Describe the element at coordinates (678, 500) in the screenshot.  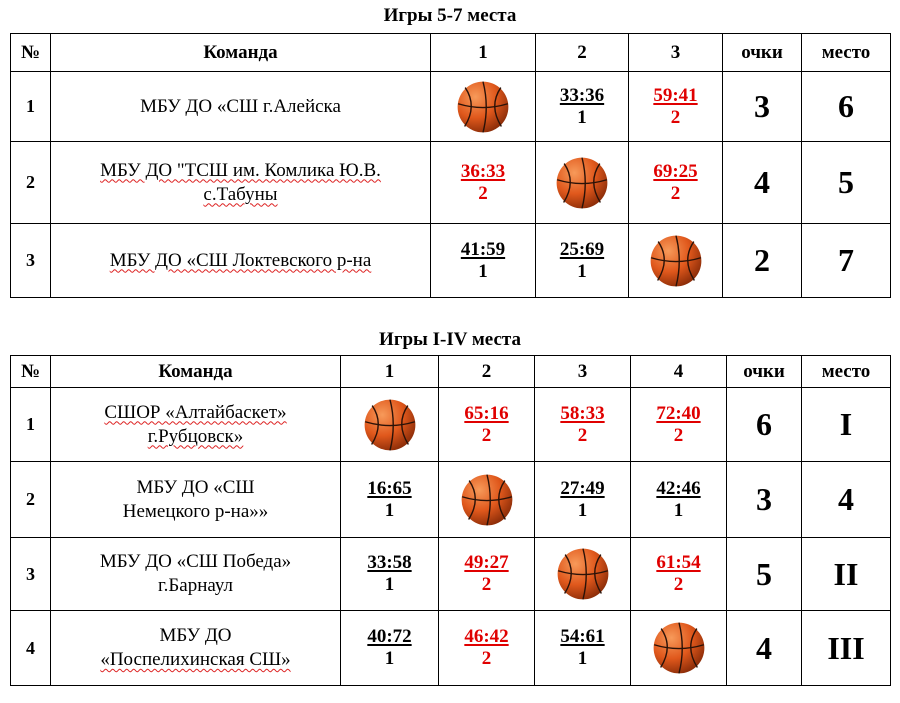
I see `match-score: 42:46 1` at that location.